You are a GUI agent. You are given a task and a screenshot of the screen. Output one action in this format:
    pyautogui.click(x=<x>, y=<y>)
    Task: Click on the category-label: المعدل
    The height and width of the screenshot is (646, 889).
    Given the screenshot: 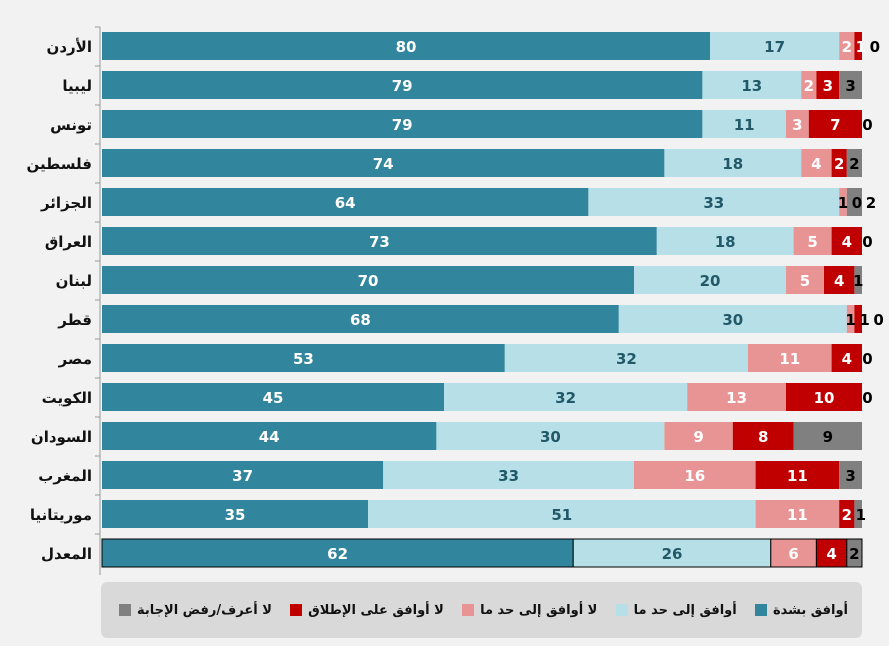 What is the action you would take?
    pyautogui.click(x=66, y=554)
    